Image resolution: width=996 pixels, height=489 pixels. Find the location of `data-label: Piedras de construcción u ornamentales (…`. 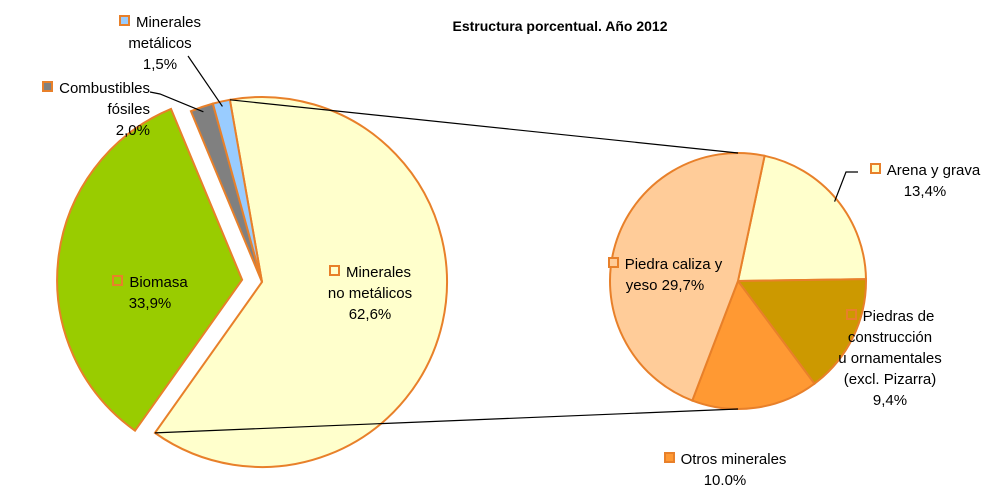

data-label: Piedras de construcción u ornamentales (… is located at coordinates (890, 358).